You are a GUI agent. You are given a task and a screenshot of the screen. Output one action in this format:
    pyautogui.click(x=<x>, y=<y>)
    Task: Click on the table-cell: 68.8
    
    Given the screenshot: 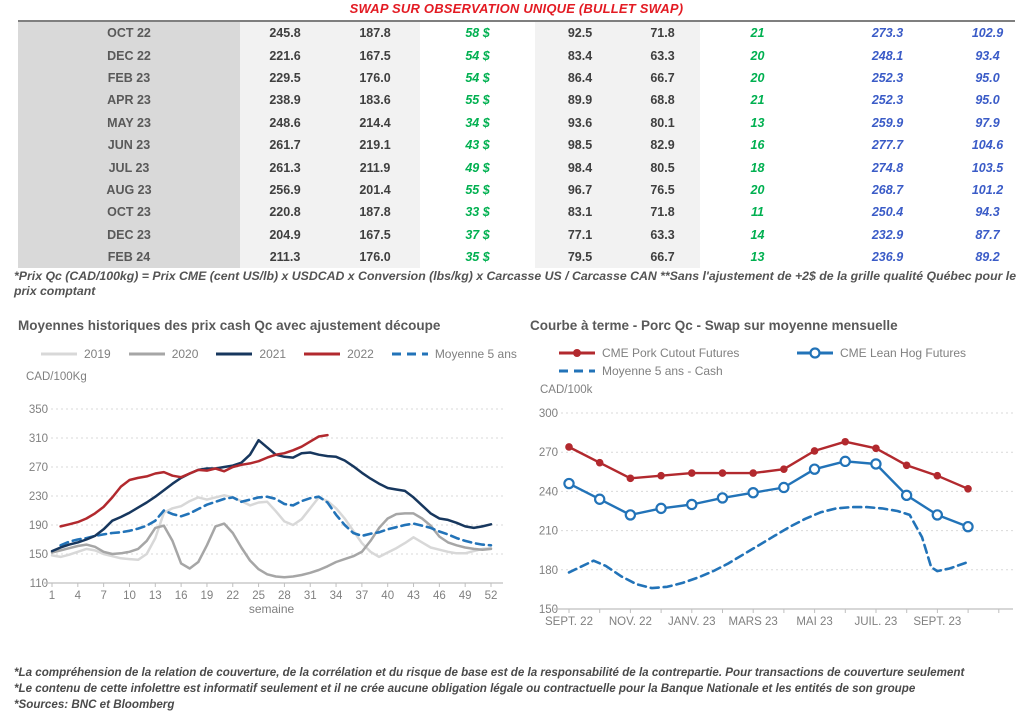 What is the action you would take?
    pyautogui.click(x=662, y=100)
    